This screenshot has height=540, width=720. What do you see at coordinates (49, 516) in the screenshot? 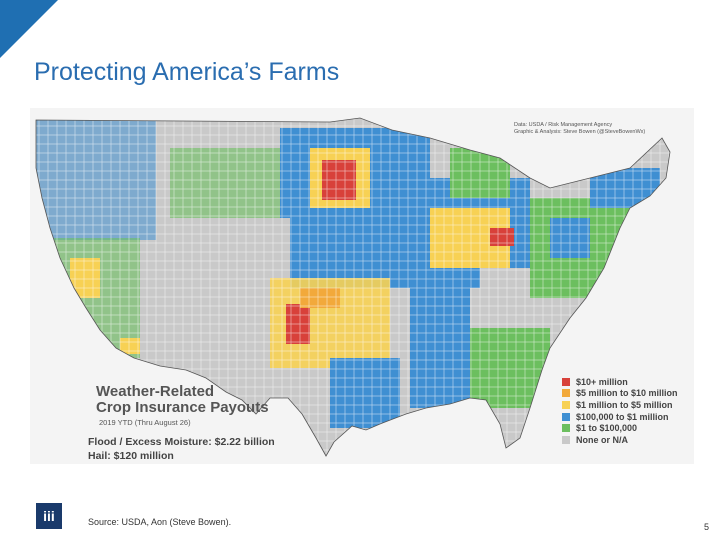
I see `iii-logo: iii` at bounding box center [49, 516].